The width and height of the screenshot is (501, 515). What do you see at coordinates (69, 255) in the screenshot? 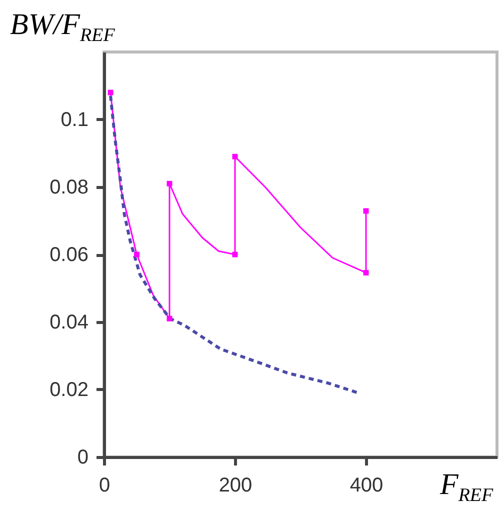
I see `y-tick-label: 0.06` at bounding box center [69, 255].